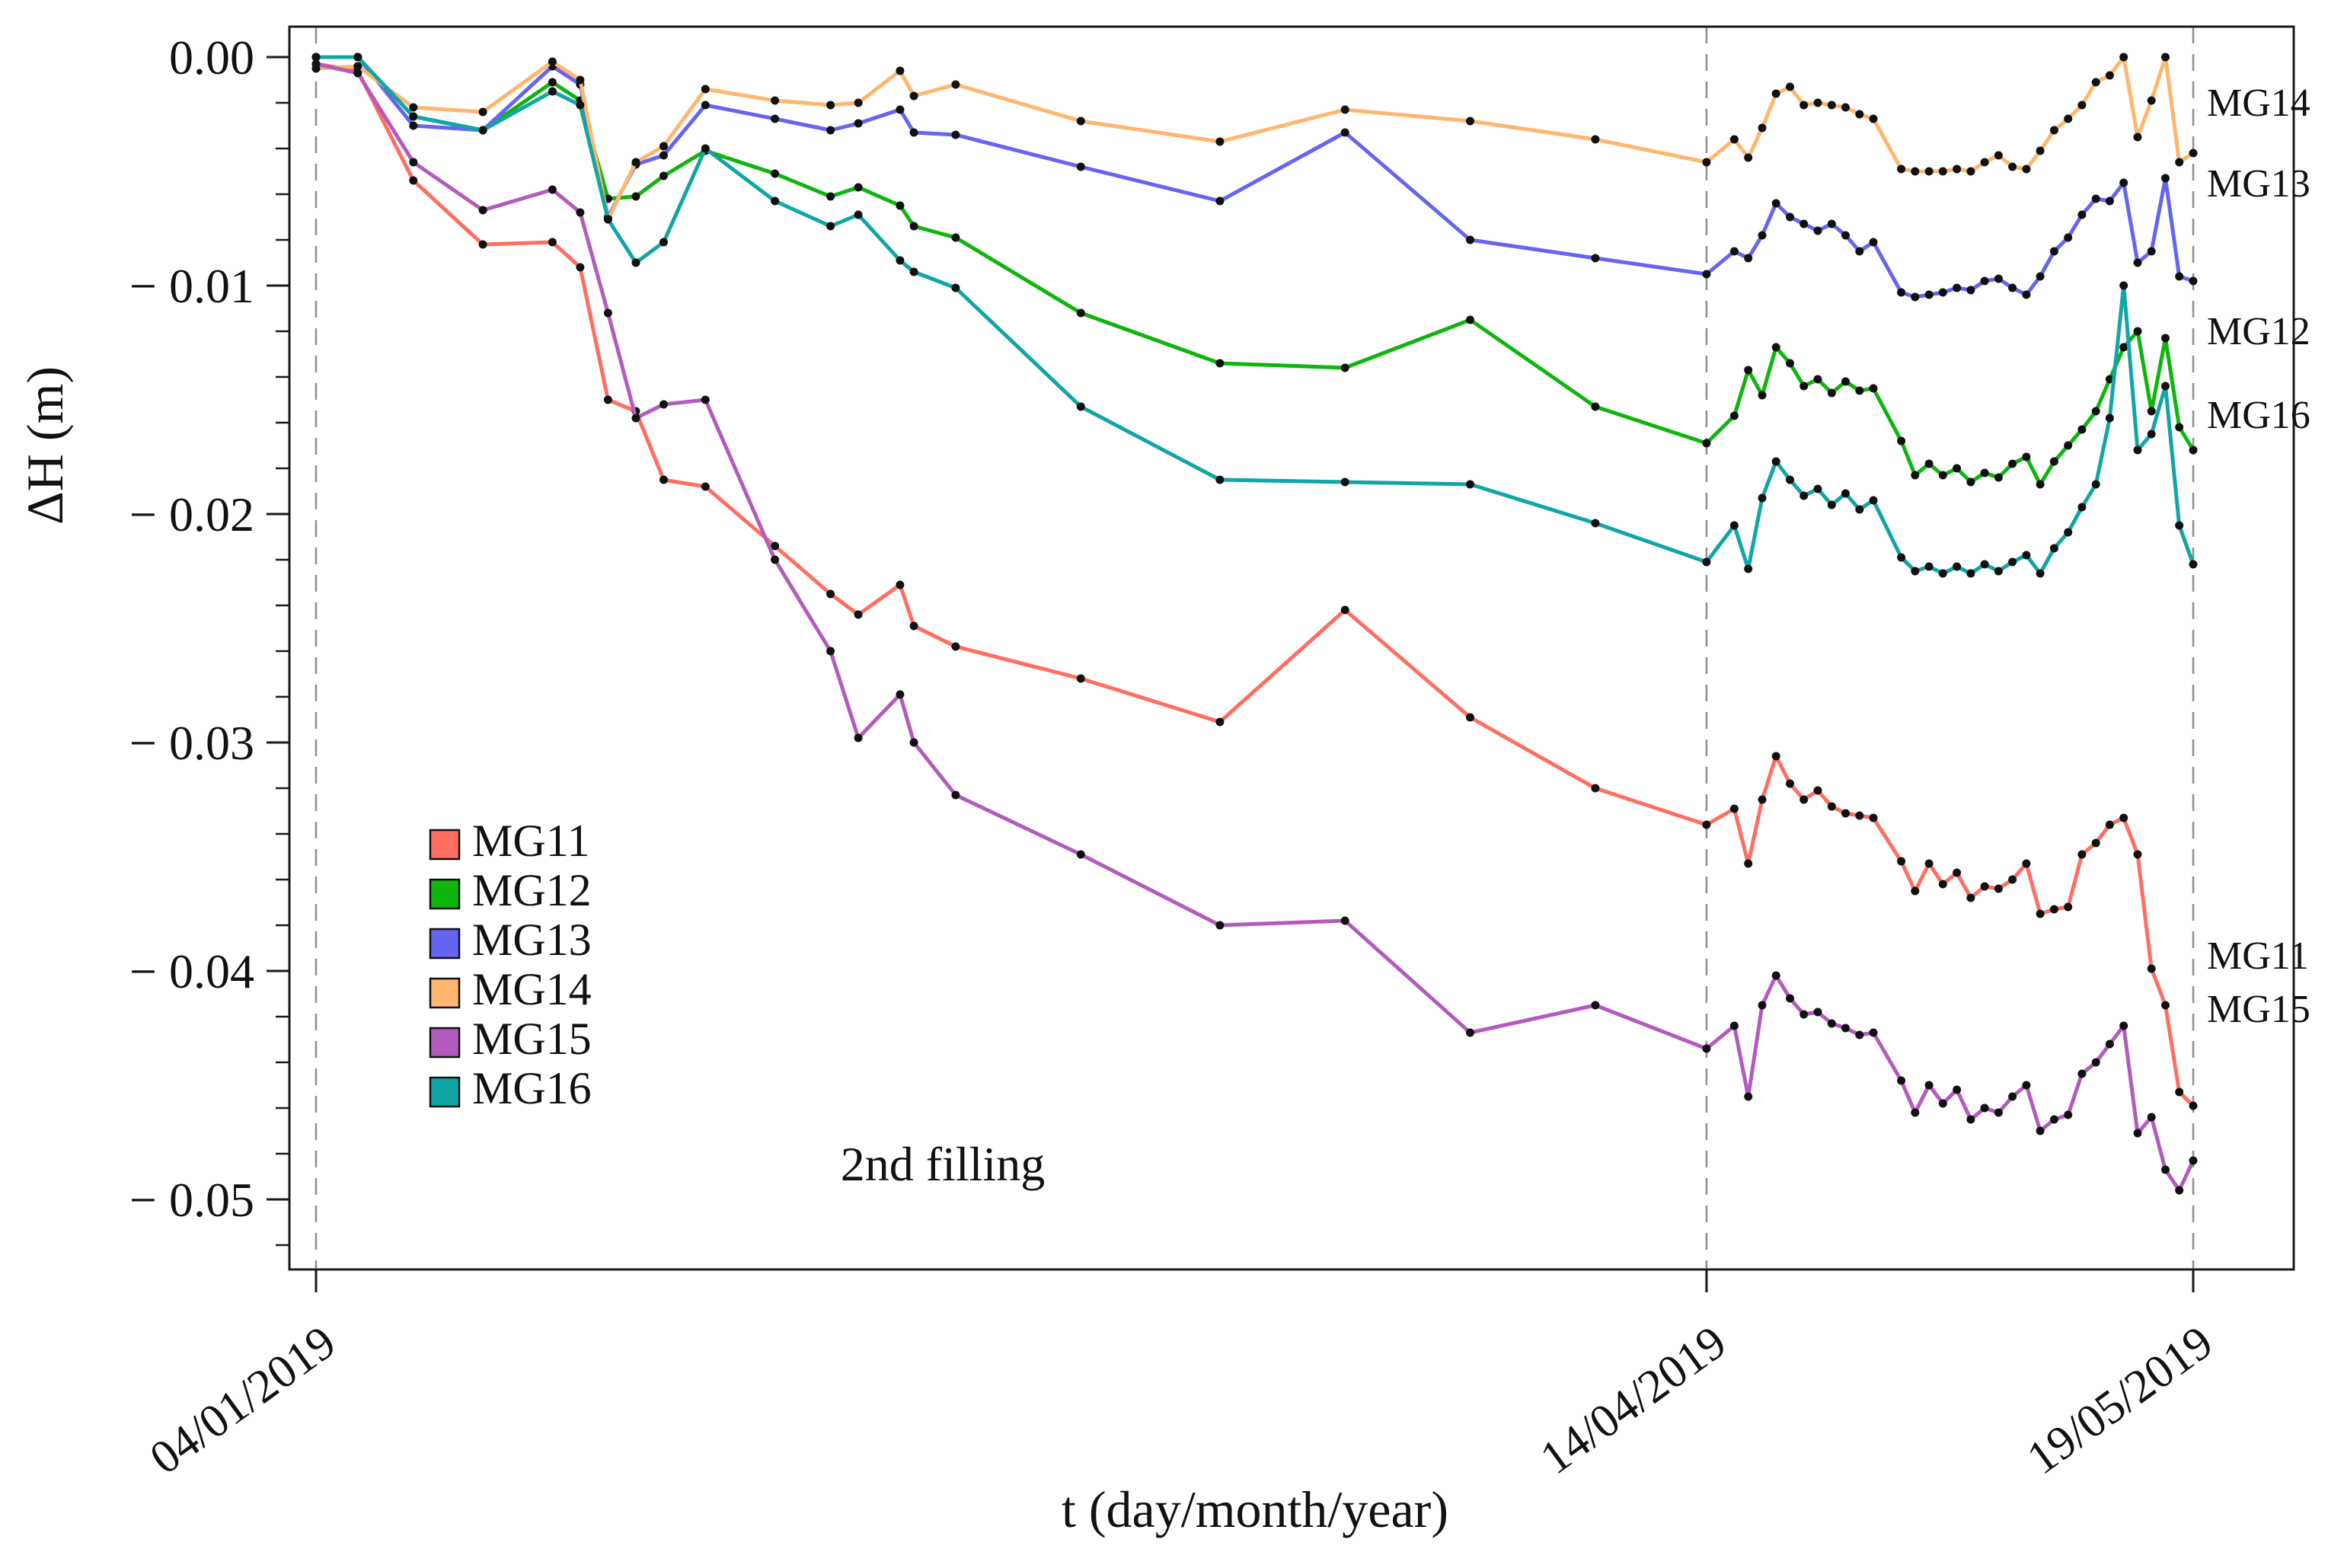 The width and height of the screenshot is (2328, 1568). What do you see at coordinates (45, 446) in the screenshot?
I see `y-axis-title: ΔH (m)` at bounding box center [45, 446].